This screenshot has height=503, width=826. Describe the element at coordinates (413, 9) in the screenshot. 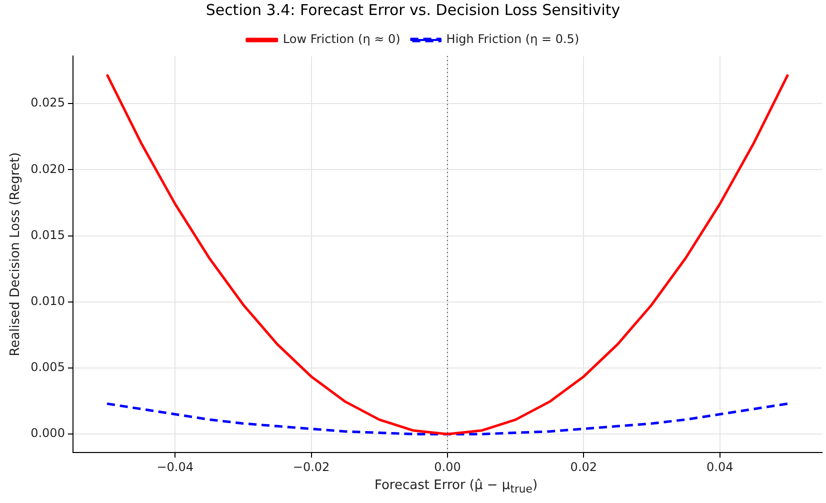

I see `chart-title: Section 3.4: Forecast Error vs. Decision Loss Sensitivity` at that location.